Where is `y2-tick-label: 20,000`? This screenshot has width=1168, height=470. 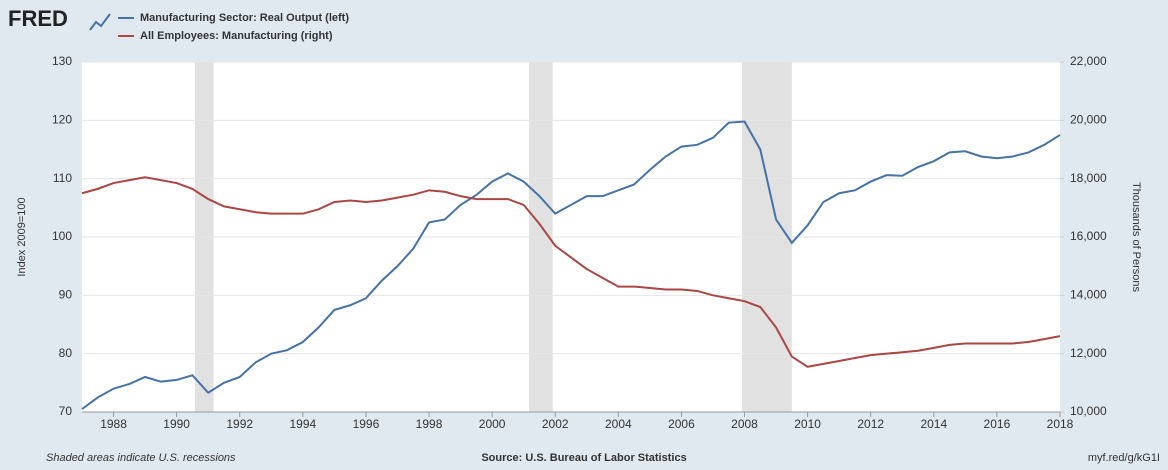
y2-tick-label: 20,000 is located at coordinates (1088, 120).